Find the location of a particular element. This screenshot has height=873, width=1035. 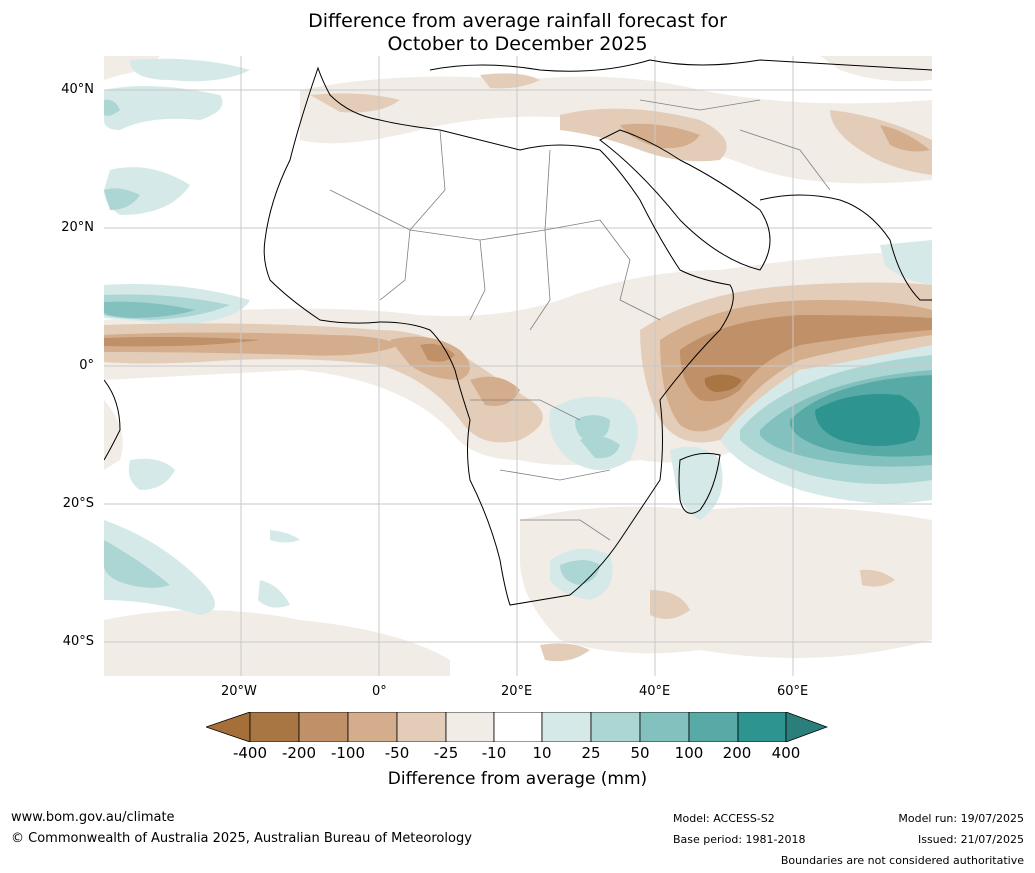

legend-tick: 50 is located at coordinates (640, 753).